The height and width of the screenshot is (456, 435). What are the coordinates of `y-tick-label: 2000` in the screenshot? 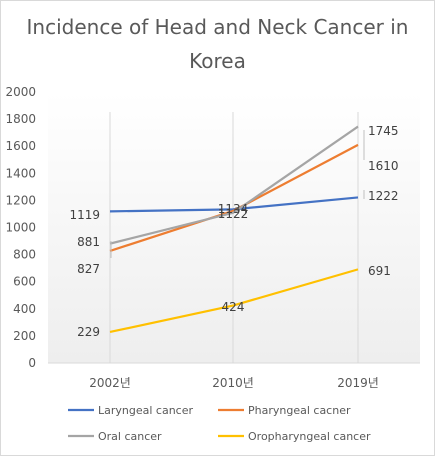 It's located at (20, 92).